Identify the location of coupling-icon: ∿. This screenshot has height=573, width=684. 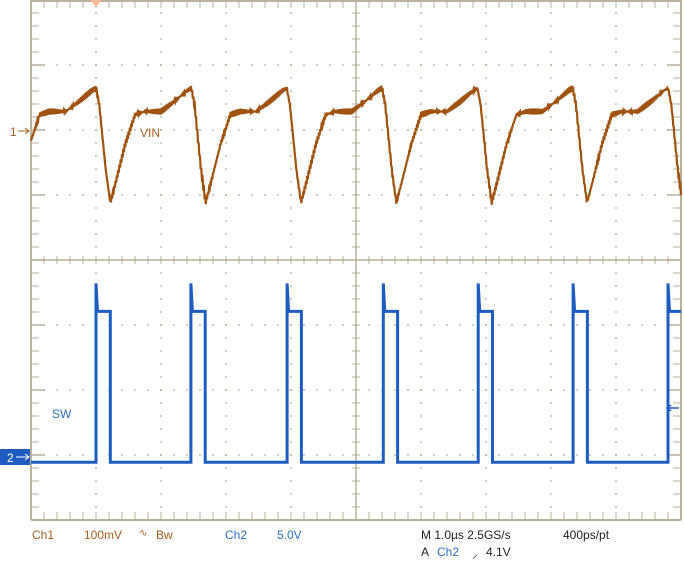
(143, 533).